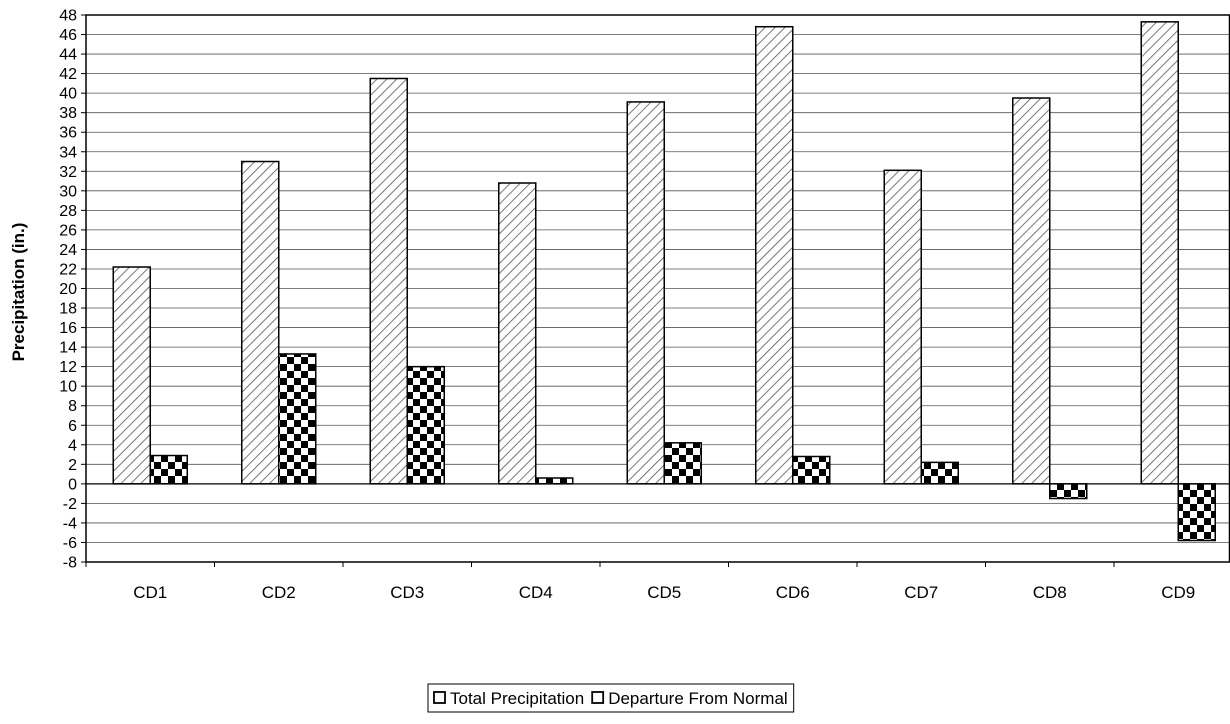 Image resolution: width=1230 pixels, height=724 pixels. I want to click on y-tick-label: 22, so click(68, 269).